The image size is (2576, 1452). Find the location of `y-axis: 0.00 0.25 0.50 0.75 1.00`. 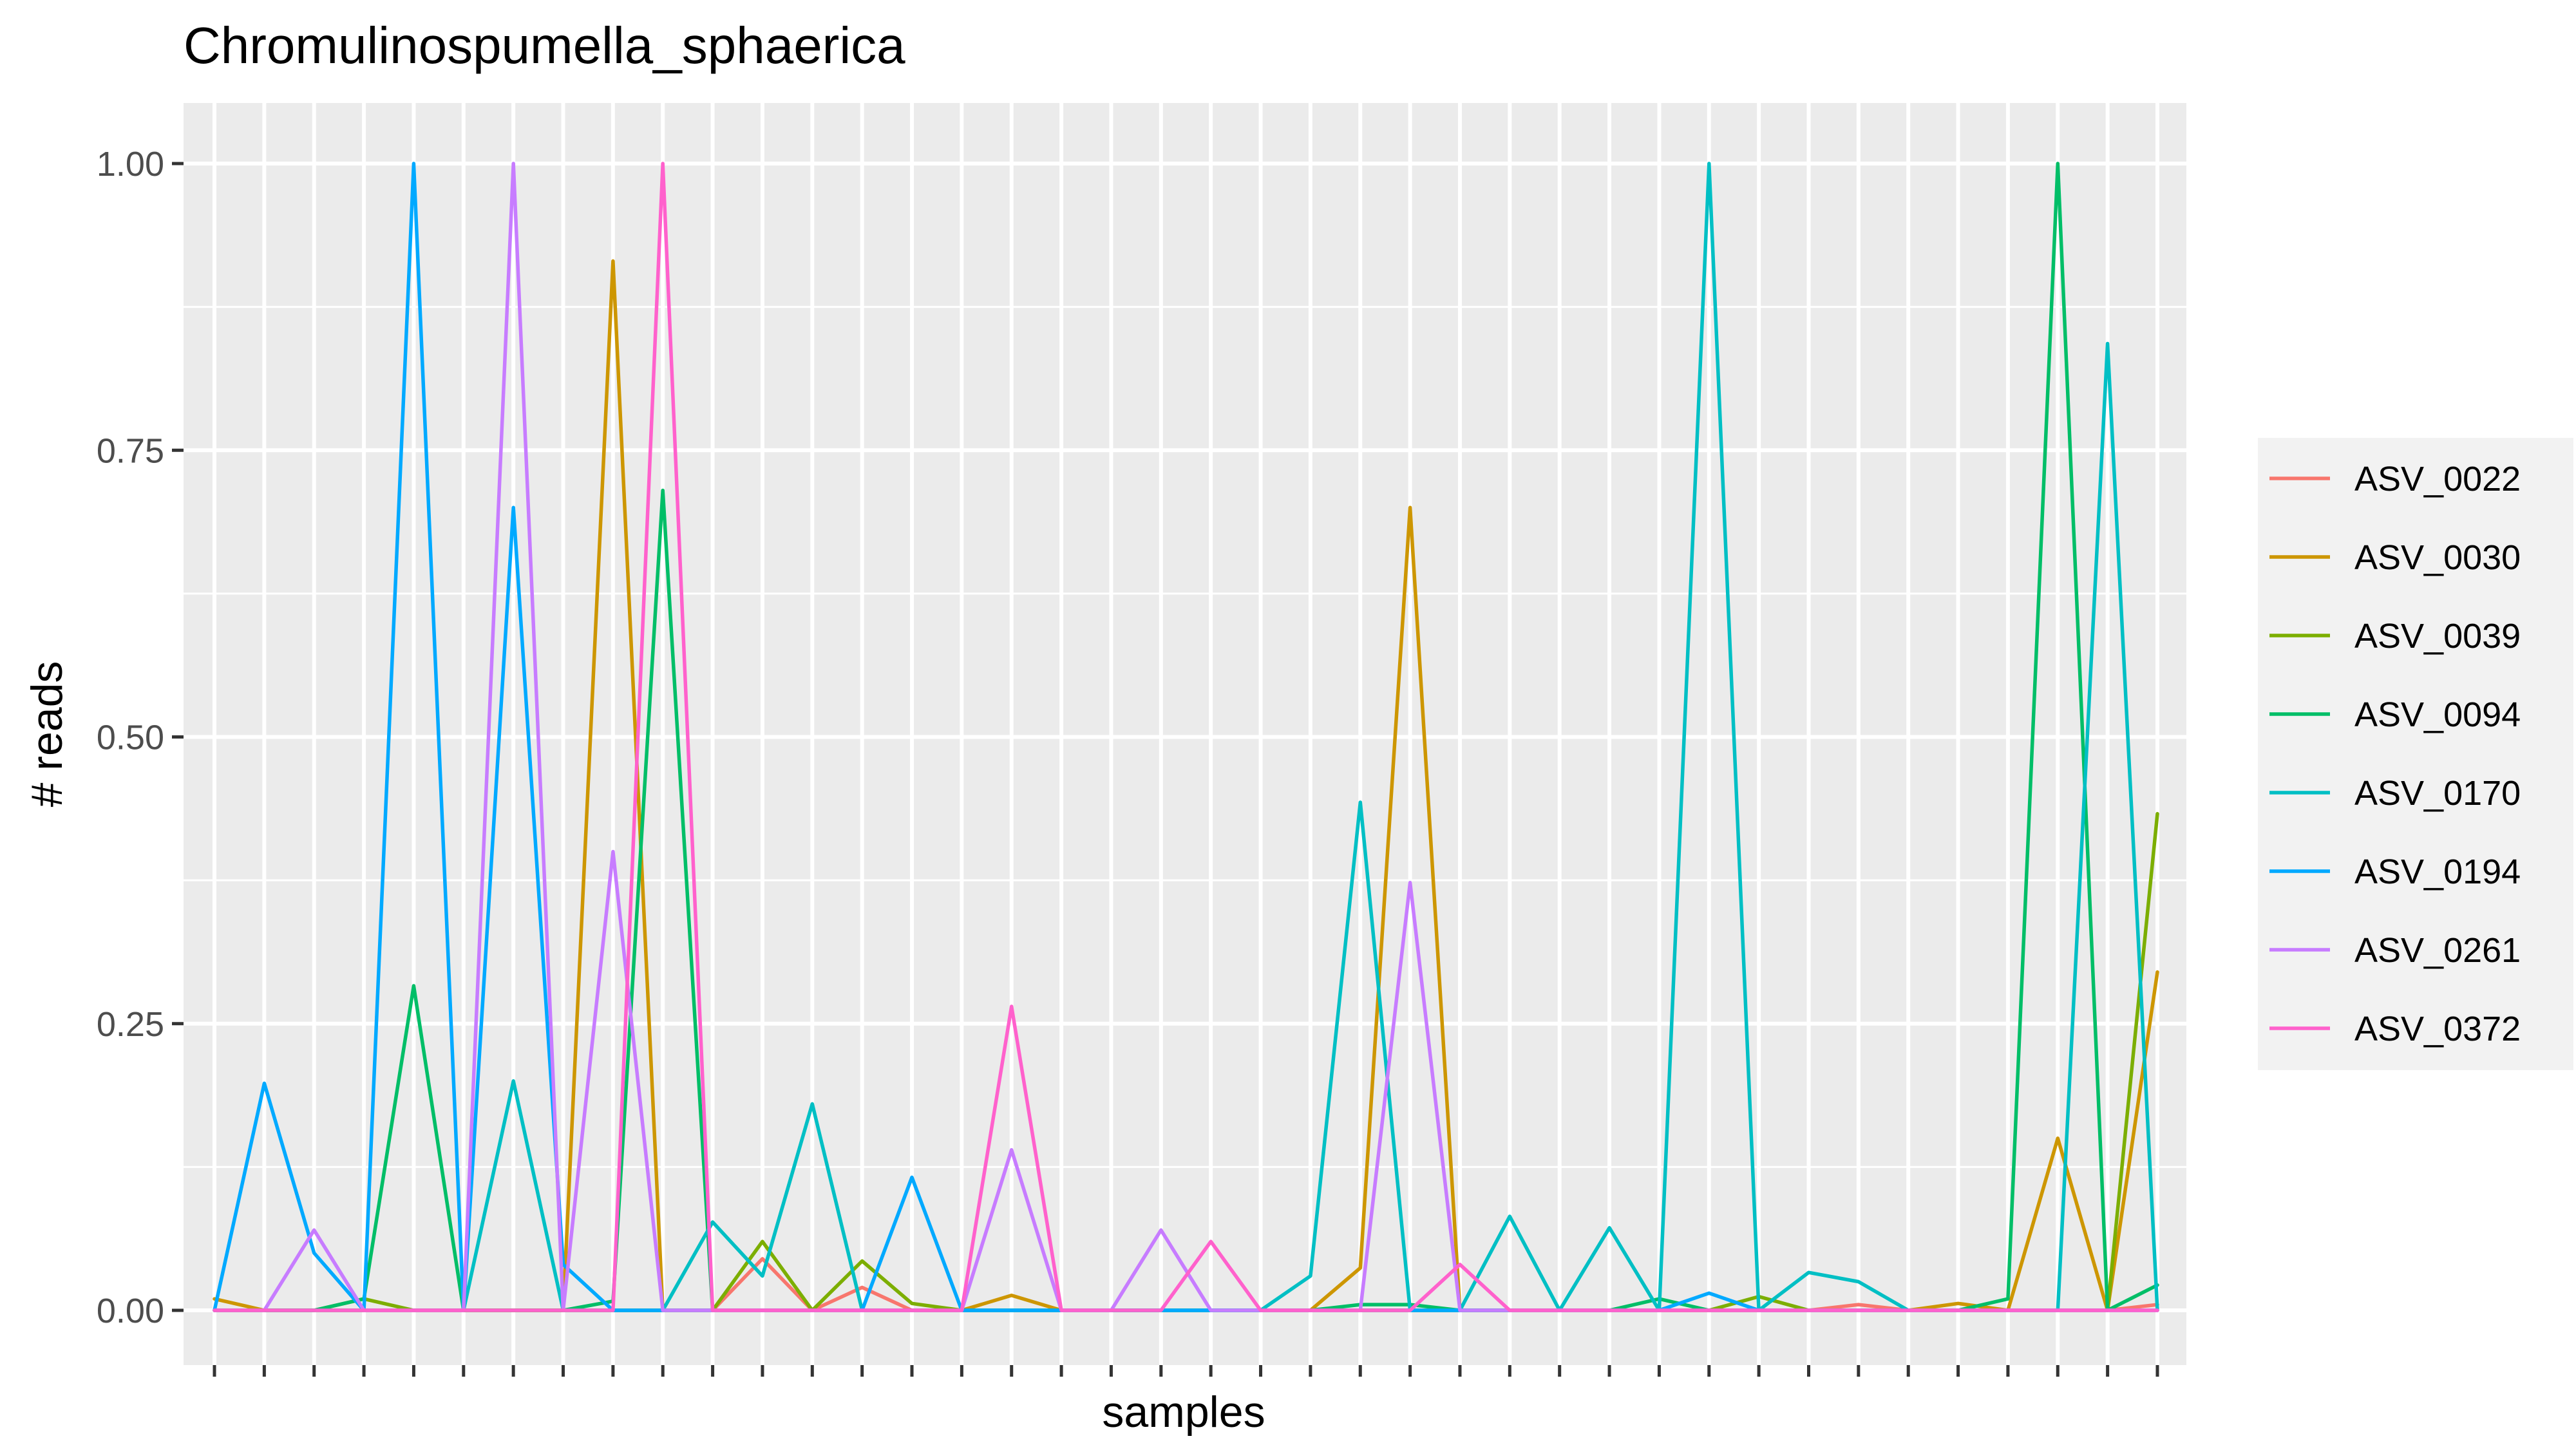

y-axis: 0.00 0.25 0.50 0.75 1.00 is located at coordinates (140, 737).